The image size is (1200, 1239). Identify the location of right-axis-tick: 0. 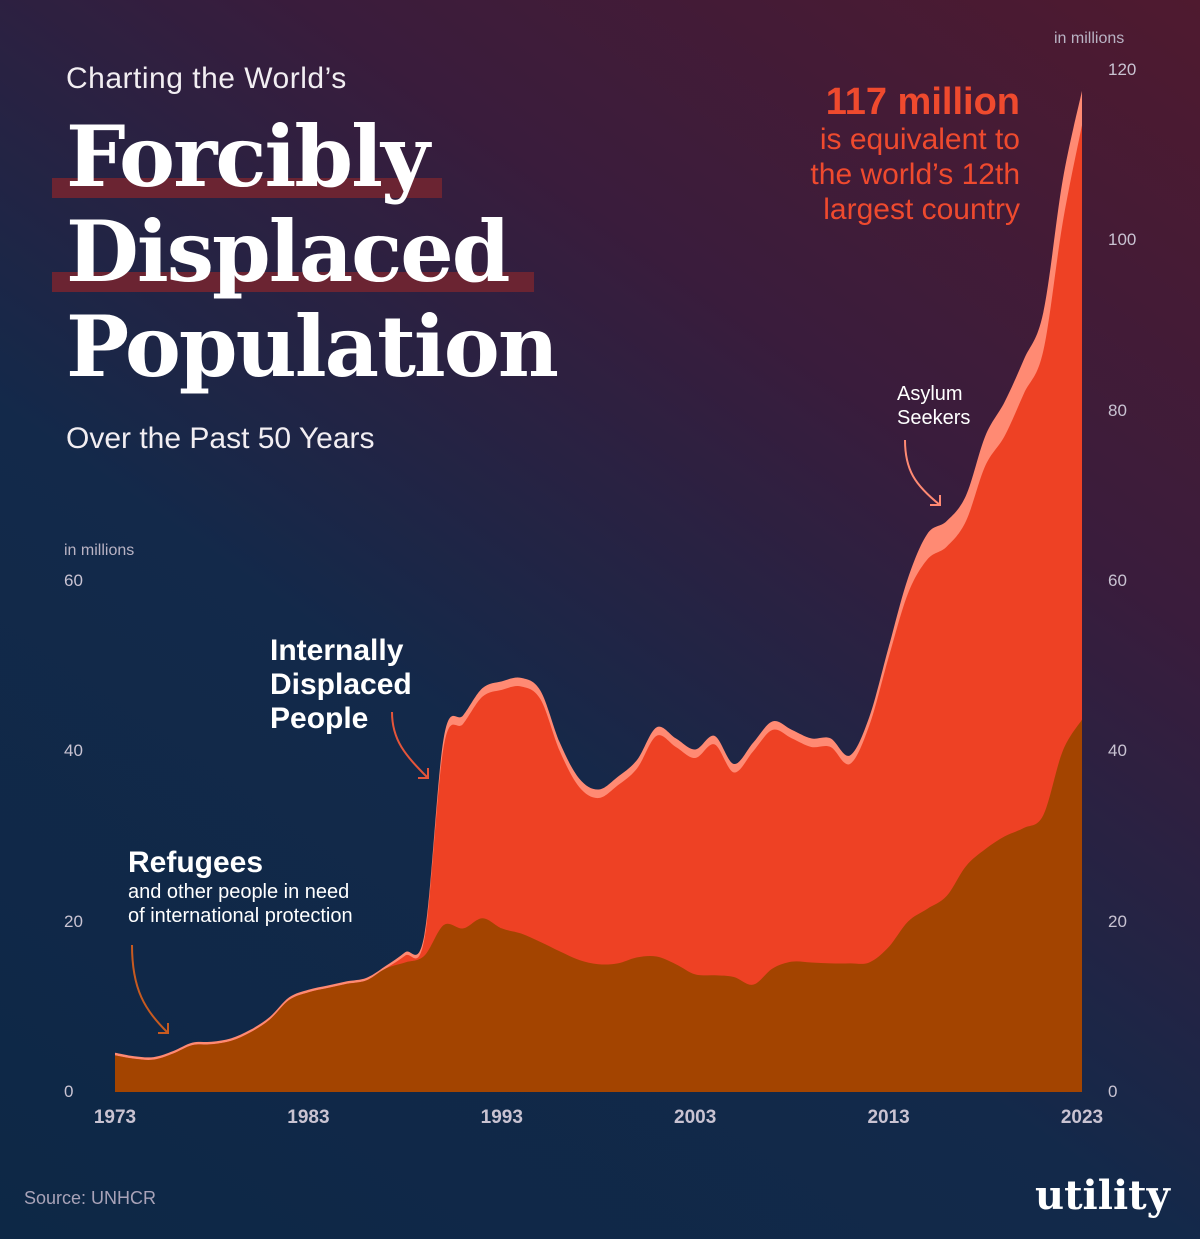
(1113, 1091).